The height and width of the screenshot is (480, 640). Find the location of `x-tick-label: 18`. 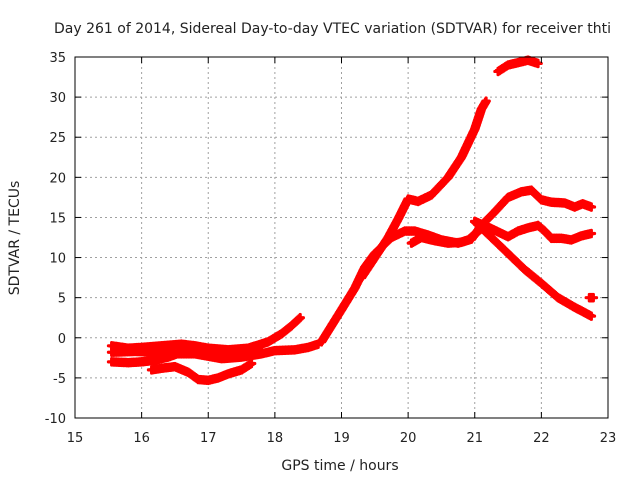

x-tick-label: 18 is located at coordinates (275, 438).